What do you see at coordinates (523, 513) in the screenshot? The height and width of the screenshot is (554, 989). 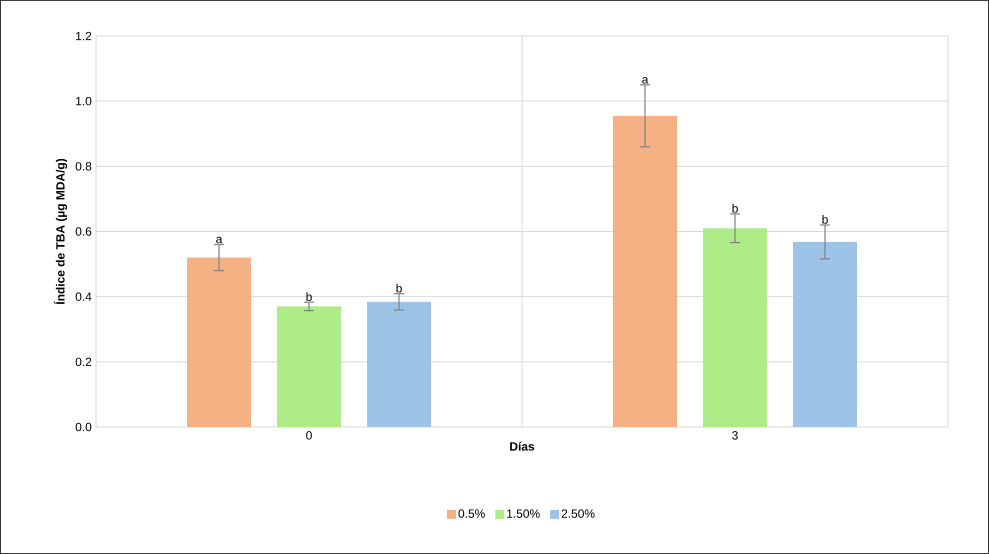 I see `legend-label: 1.50%` at bounding box center [523, 513].